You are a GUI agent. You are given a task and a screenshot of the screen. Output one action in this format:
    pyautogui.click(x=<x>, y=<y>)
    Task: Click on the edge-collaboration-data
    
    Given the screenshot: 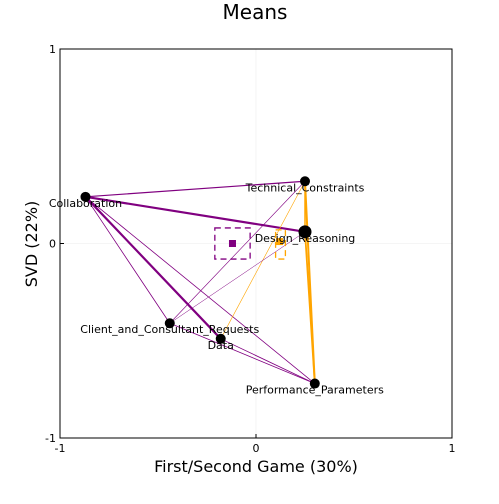 What is the action you would take?
    pyautogui.click(x=153, y=267)
    